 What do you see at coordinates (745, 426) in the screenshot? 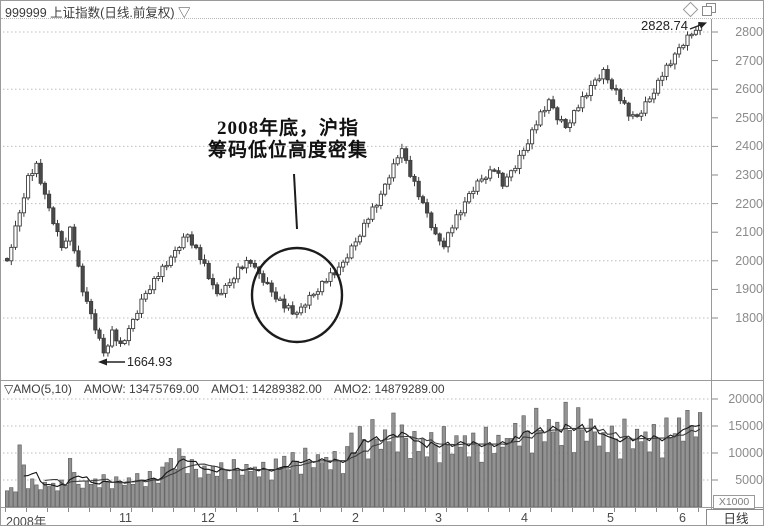
I see `volume-tick-label: 15000` at bounding box center [745, 426].